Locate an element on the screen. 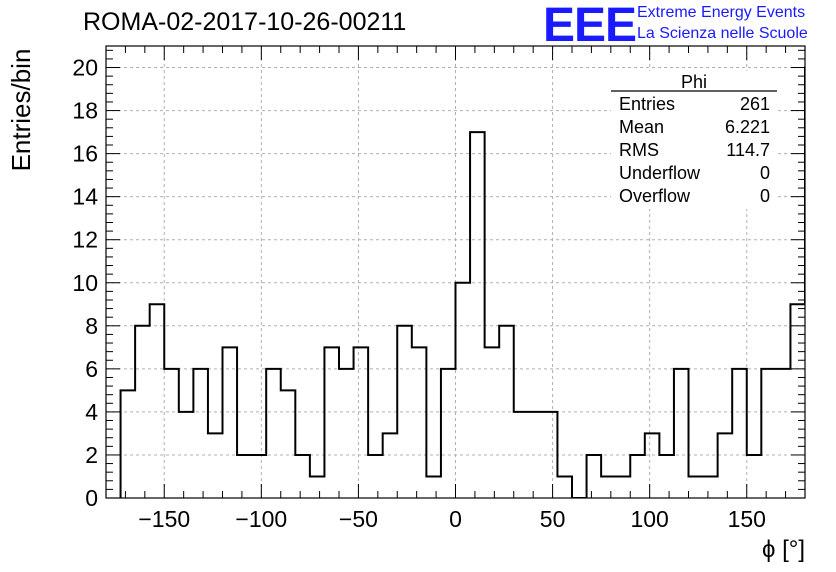  stats-value: 114.7 is located at coordinates (748, 150).